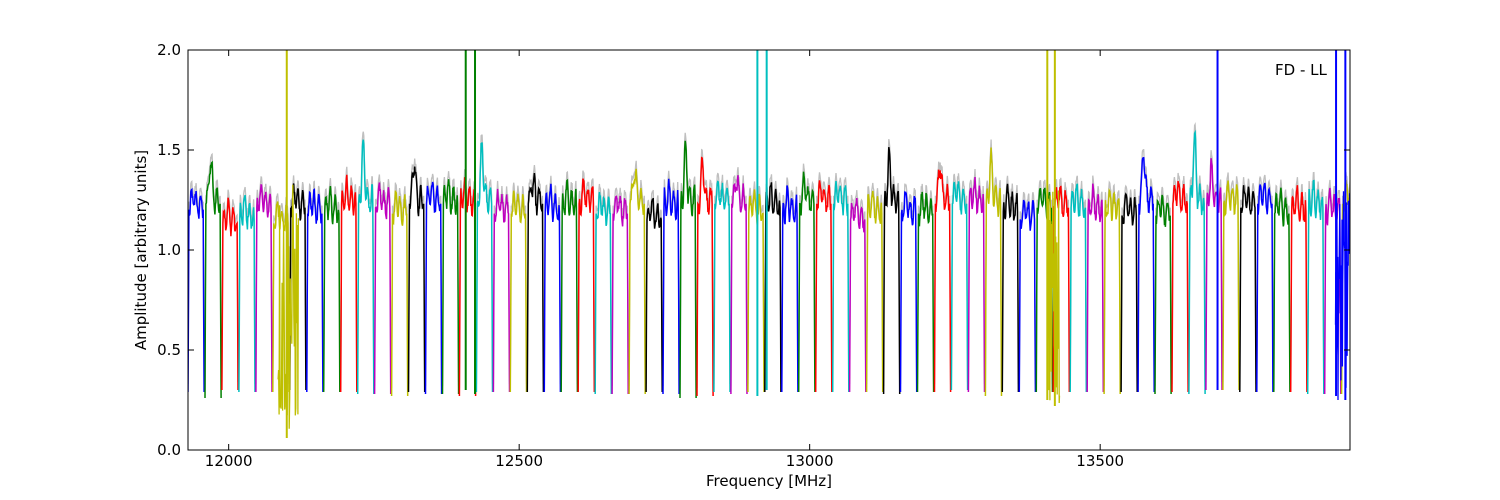  What do you see at coordinates (141, 250) in the screenshot?
I see `y-axis-title: Amplitude [arbitrary units]` at bounding box center [141, 250].